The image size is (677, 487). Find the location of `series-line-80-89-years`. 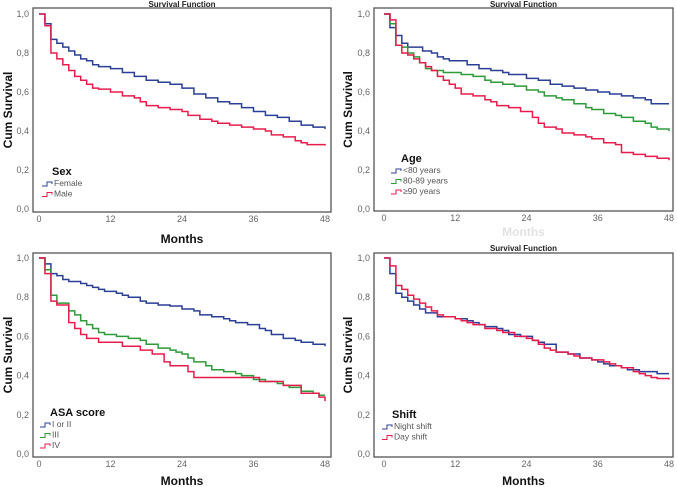

series-line-80-89-years is located at coordinates (527, 72).